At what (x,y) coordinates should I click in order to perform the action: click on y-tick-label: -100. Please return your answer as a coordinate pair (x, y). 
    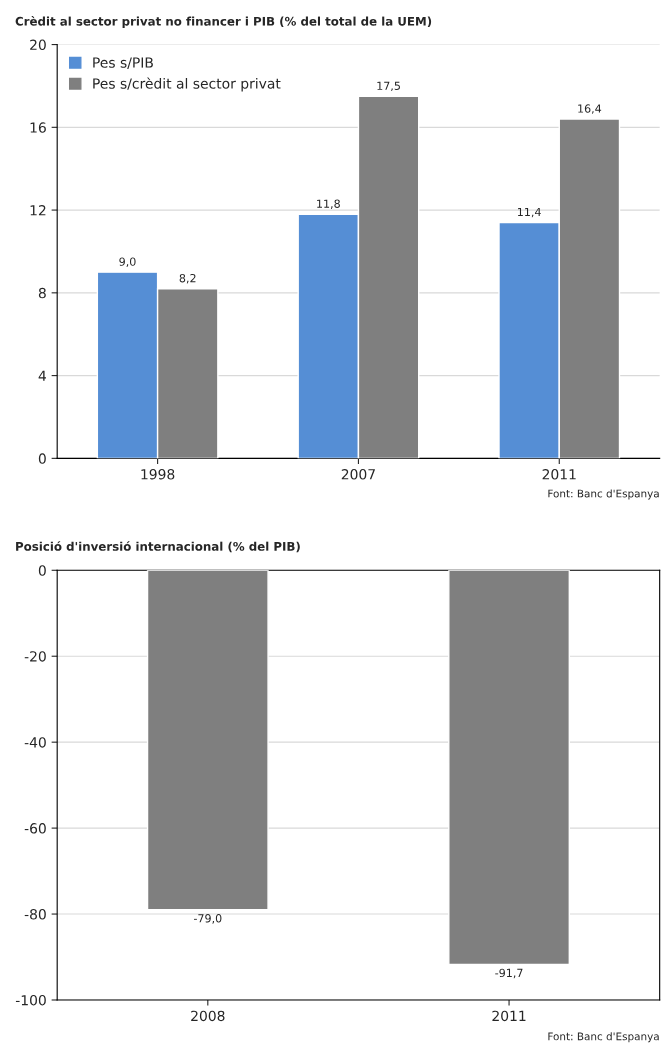
    Looking at the image, I should click on (30, 1000).